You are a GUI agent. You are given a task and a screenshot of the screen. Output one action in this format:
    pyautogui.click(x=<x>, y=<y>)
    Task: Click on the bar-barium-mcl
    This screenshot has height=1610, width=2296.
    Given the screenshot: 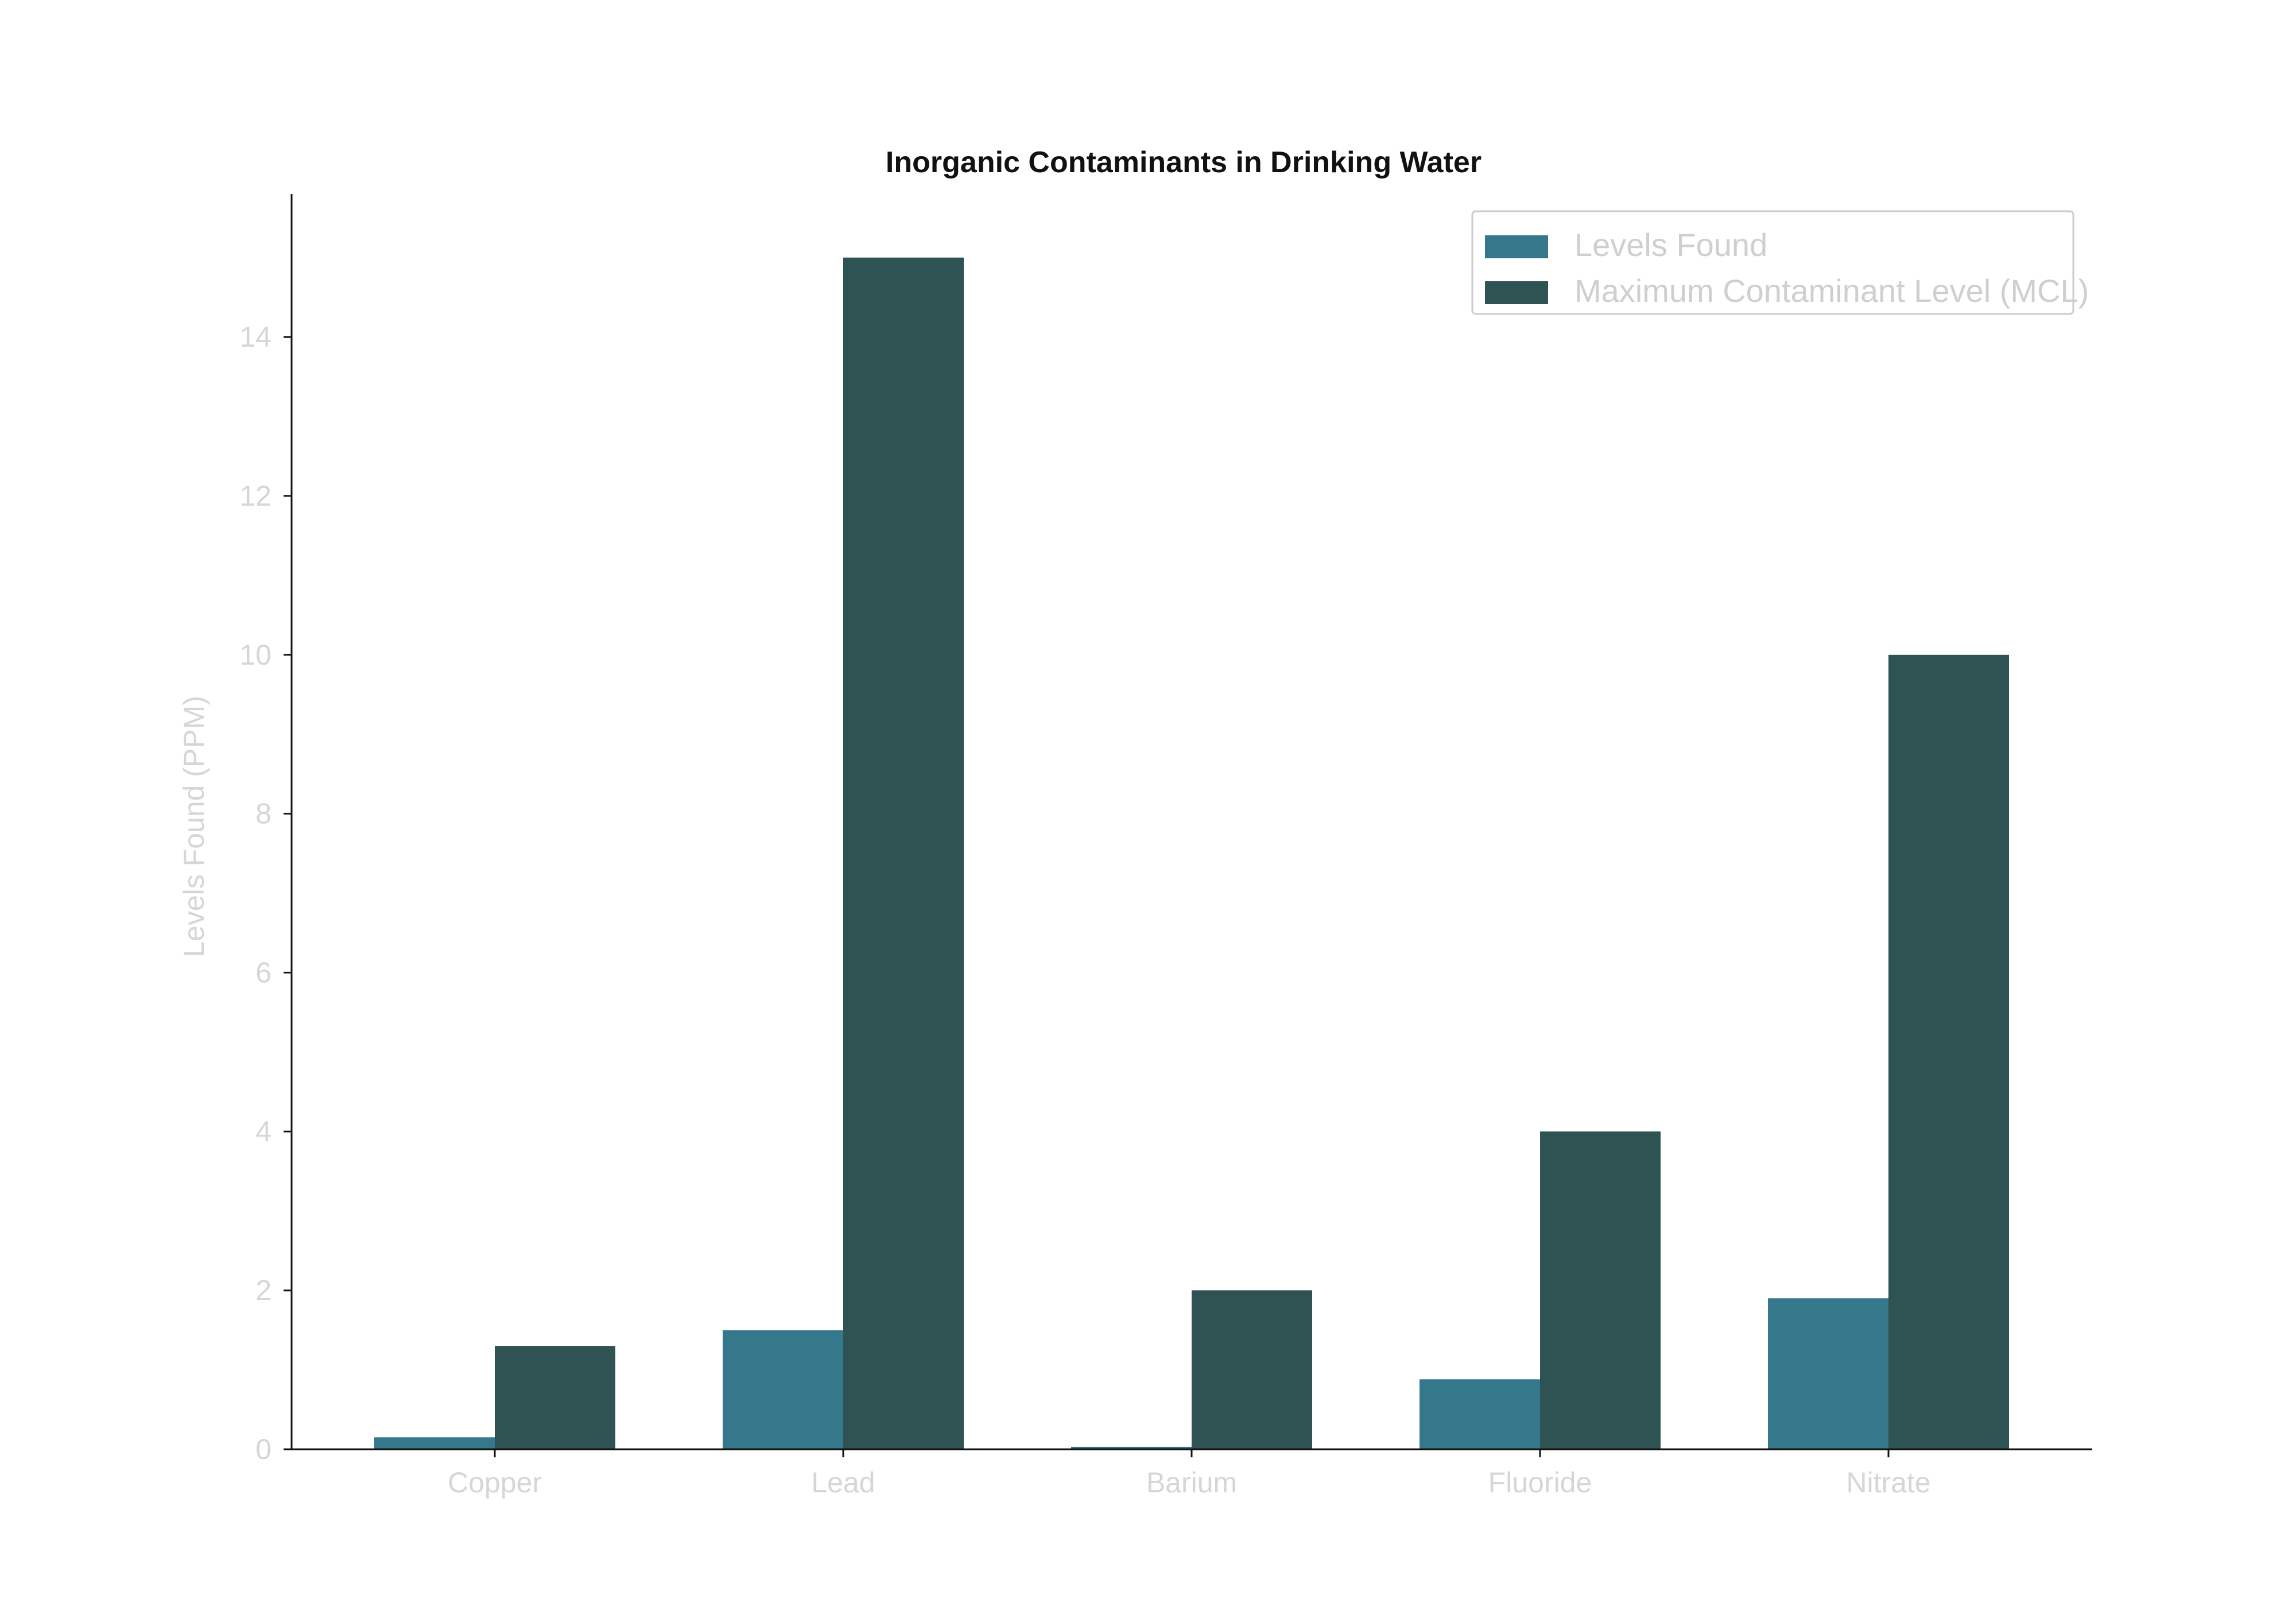 What is the action you would take?
    pyautogui.click(x=1252, y=1369)
    